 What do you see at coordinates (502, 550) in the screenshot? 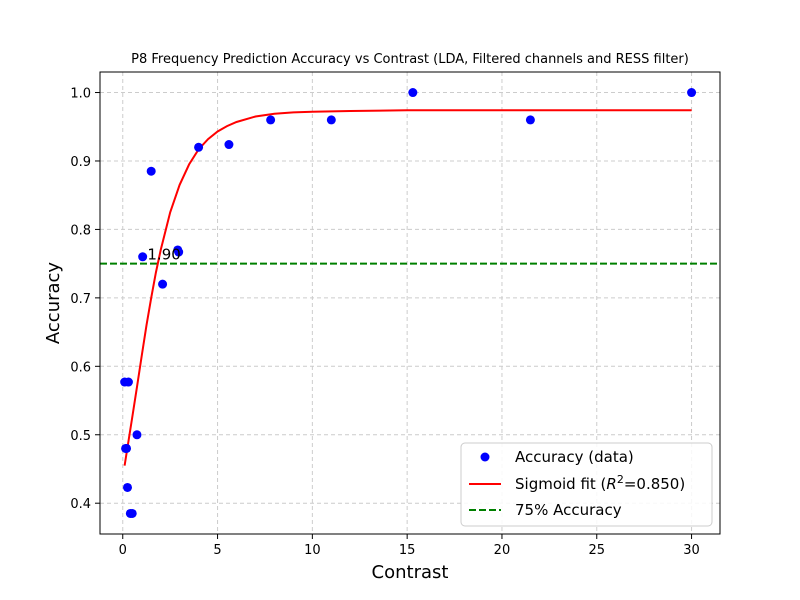
I see `x-tick-label: 20` at bounding box center [502, 550].